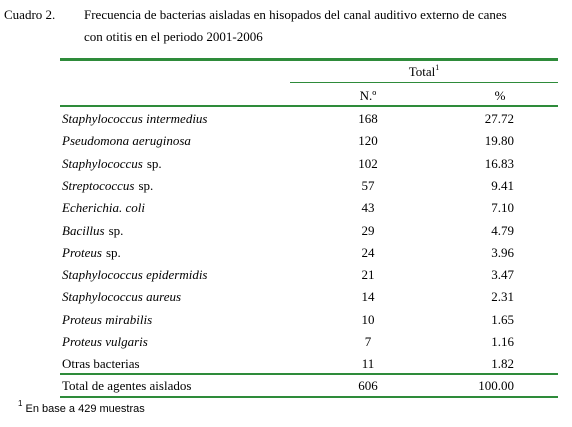 The height and width of the screenshot is (427, 572). I want to click on name-part: Otras bacterias, so click(101, 364).